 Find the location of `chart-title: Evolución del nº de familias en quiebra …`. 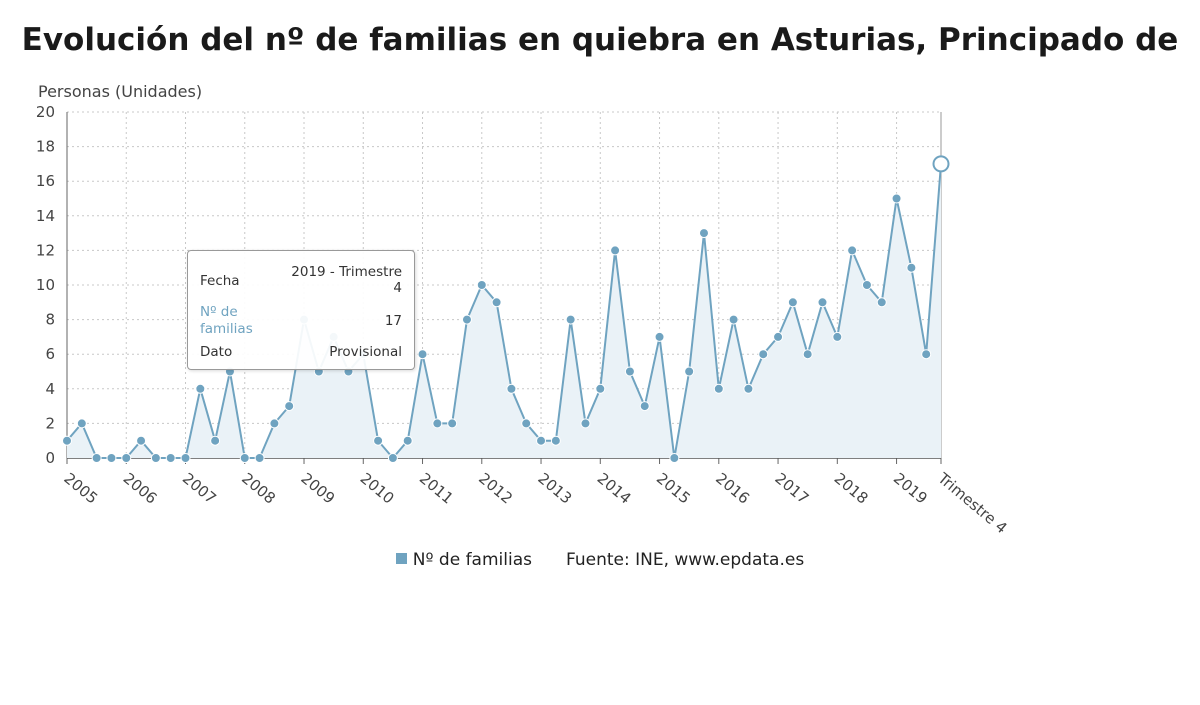

chart-title: Evolución del nº de familias en quiebra … is located at coordinates (600, 40).